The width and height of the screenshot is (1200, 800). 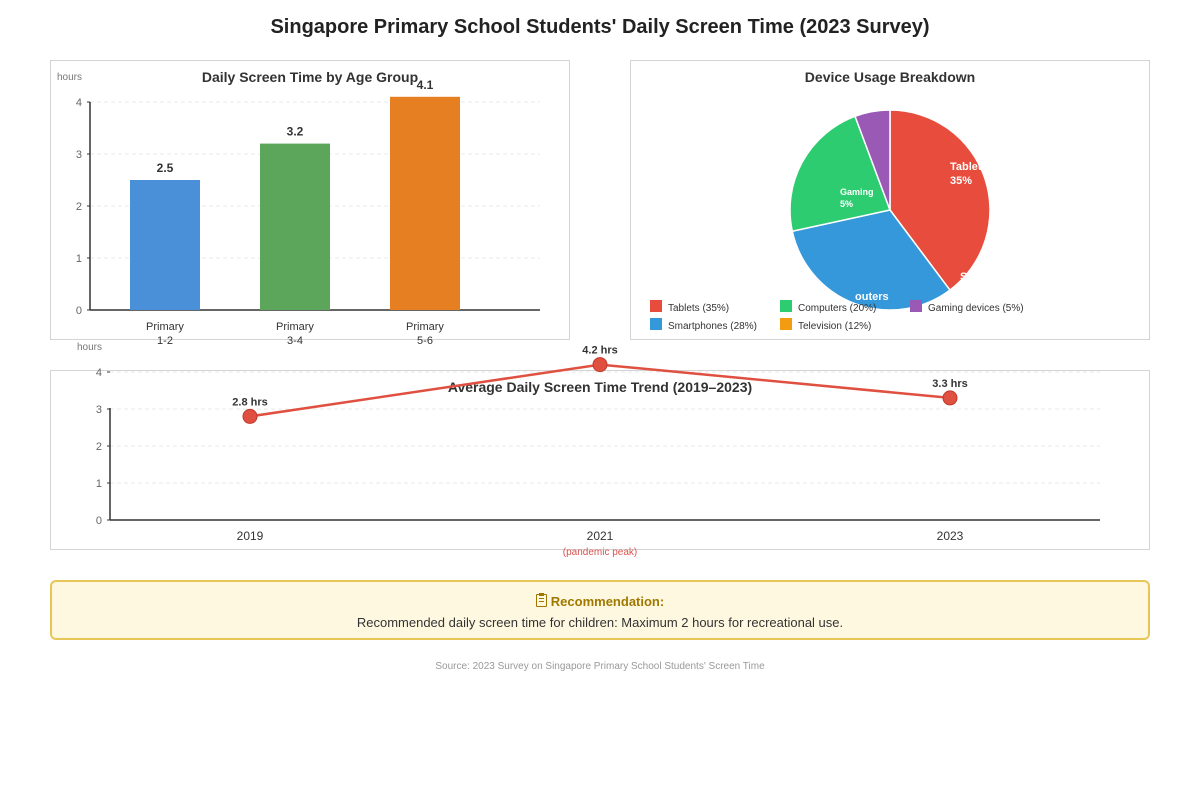 What do you see at coordinates (846, 204) in the screenshot?
I see `pie-slice-pct: 5%` at bounding box center [846, 204].